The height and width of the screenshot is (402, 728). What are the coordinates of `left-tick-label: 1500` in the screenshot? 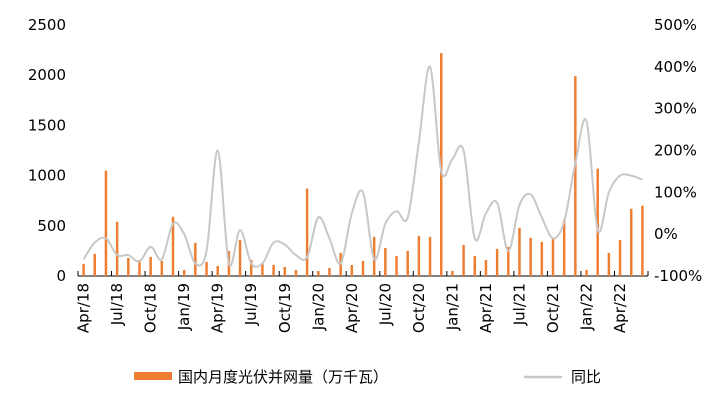 It's located at (47, 125).